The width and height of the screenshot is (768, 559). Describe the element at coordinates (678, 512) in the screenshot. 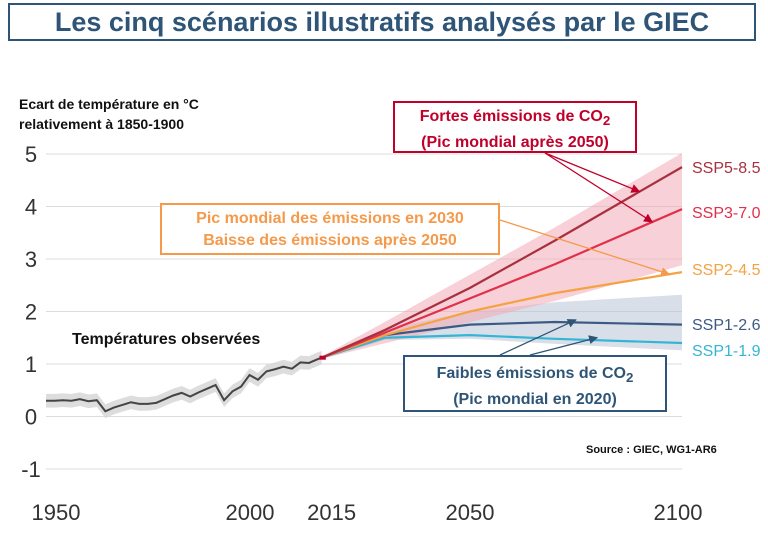

I see `x-tick-2100: 2100` at that location.